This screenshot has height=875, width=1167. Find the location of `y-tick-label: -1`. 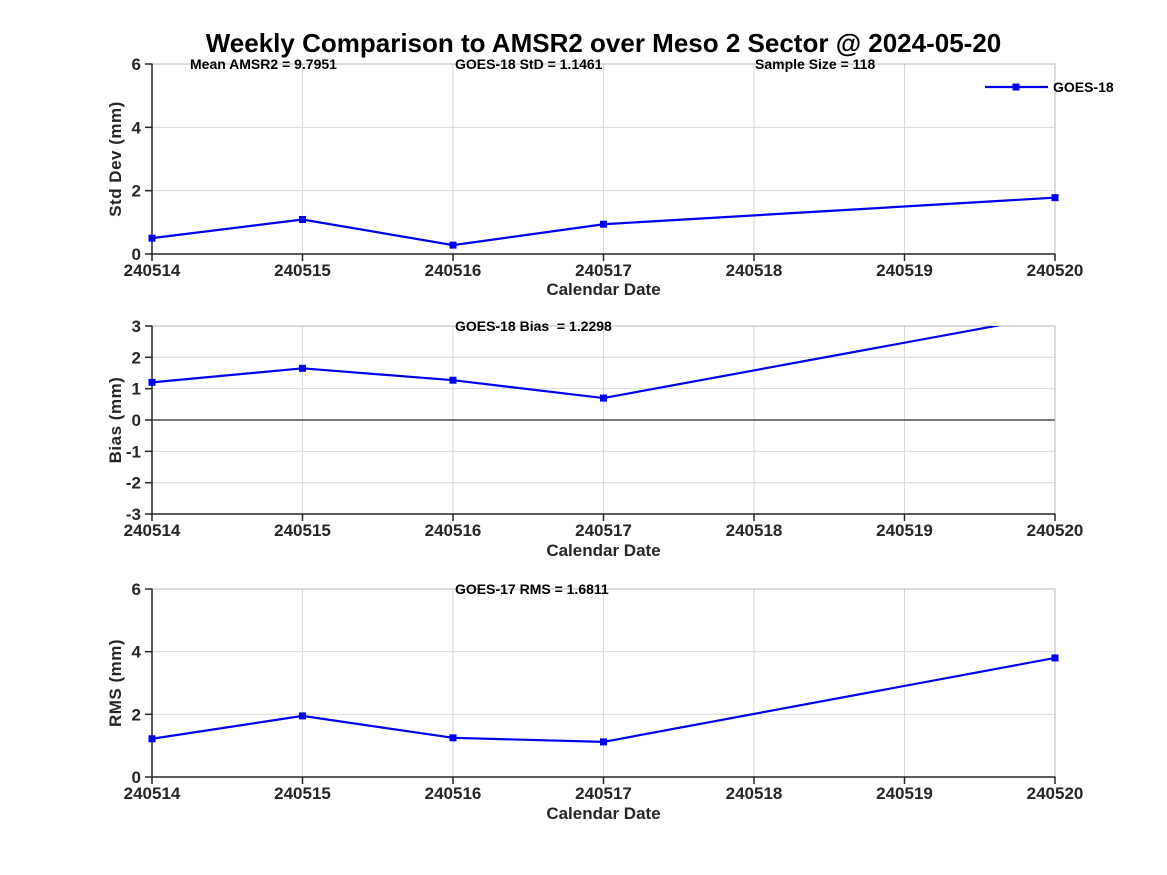

y-tick-label: -1 is located at coordinates (133, 451).